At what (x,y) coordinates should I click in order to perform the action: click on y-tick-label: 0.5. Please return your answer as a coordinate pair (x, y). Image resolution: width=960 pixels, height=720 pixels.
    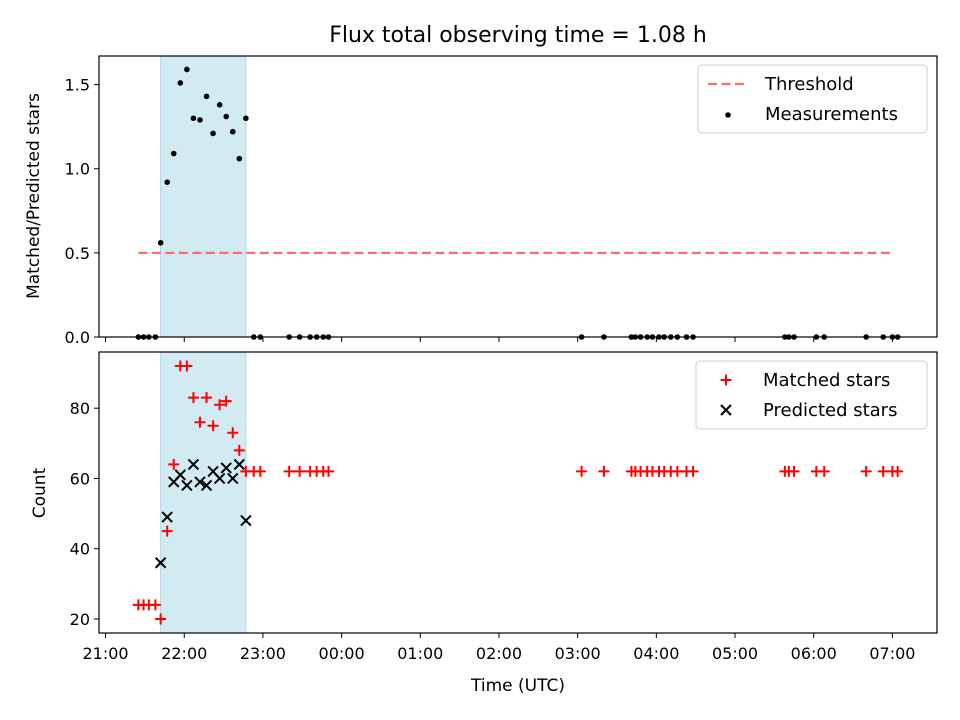
    Looking at the image, I should click on (77, 253).